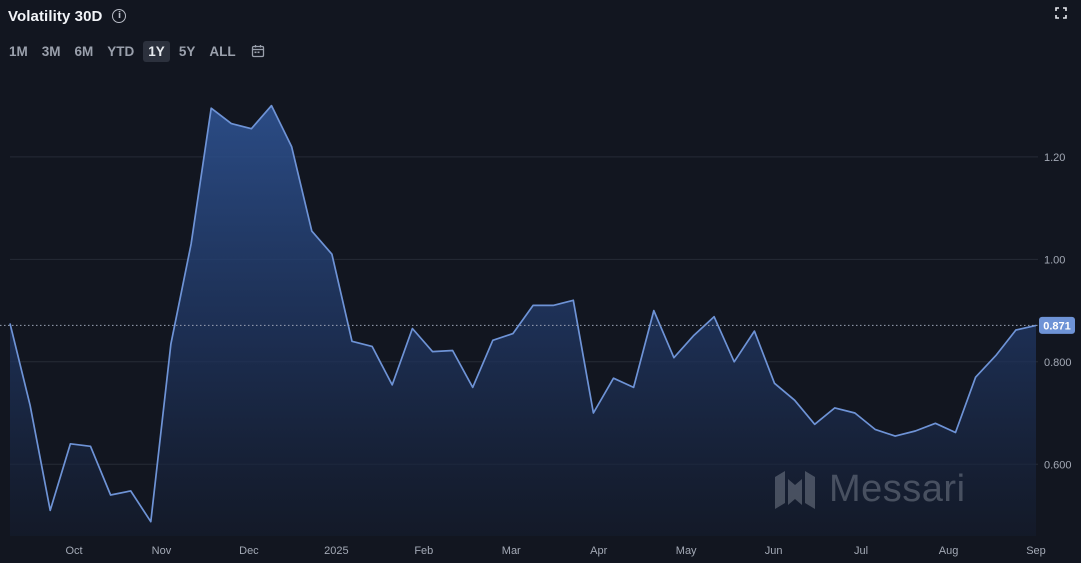 The image size is (1081, 563). Describe the element at coordinates (861, 551) in the screenshot. I see `x-tick-label: Jul` at that location.